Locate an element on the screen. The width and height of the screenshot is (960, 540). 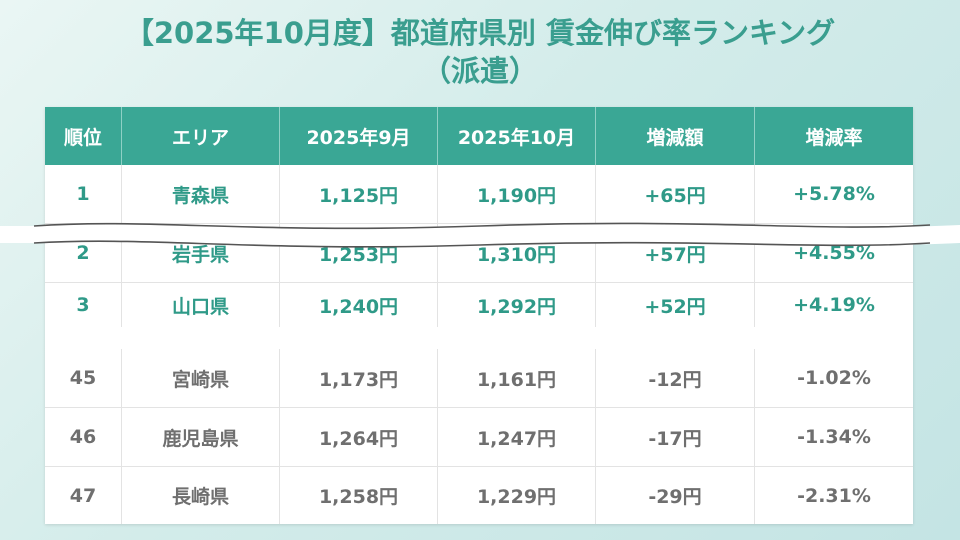
table-row: 47 長崎県 1,258円 1,229円 -29円 -2.31% is located at coordinates (479, 495).